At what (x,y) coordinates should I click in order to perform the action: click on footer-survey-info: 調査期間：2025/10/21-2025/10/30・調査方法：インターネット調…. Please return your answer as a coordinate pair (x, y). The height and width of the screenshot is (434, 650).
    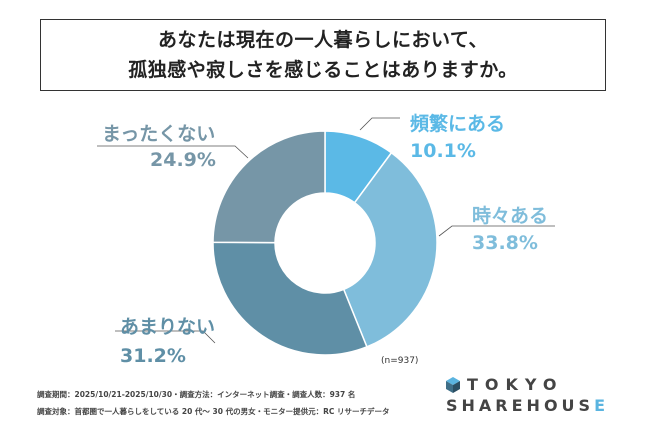
    Looking at the image, I should click on (196, 394).